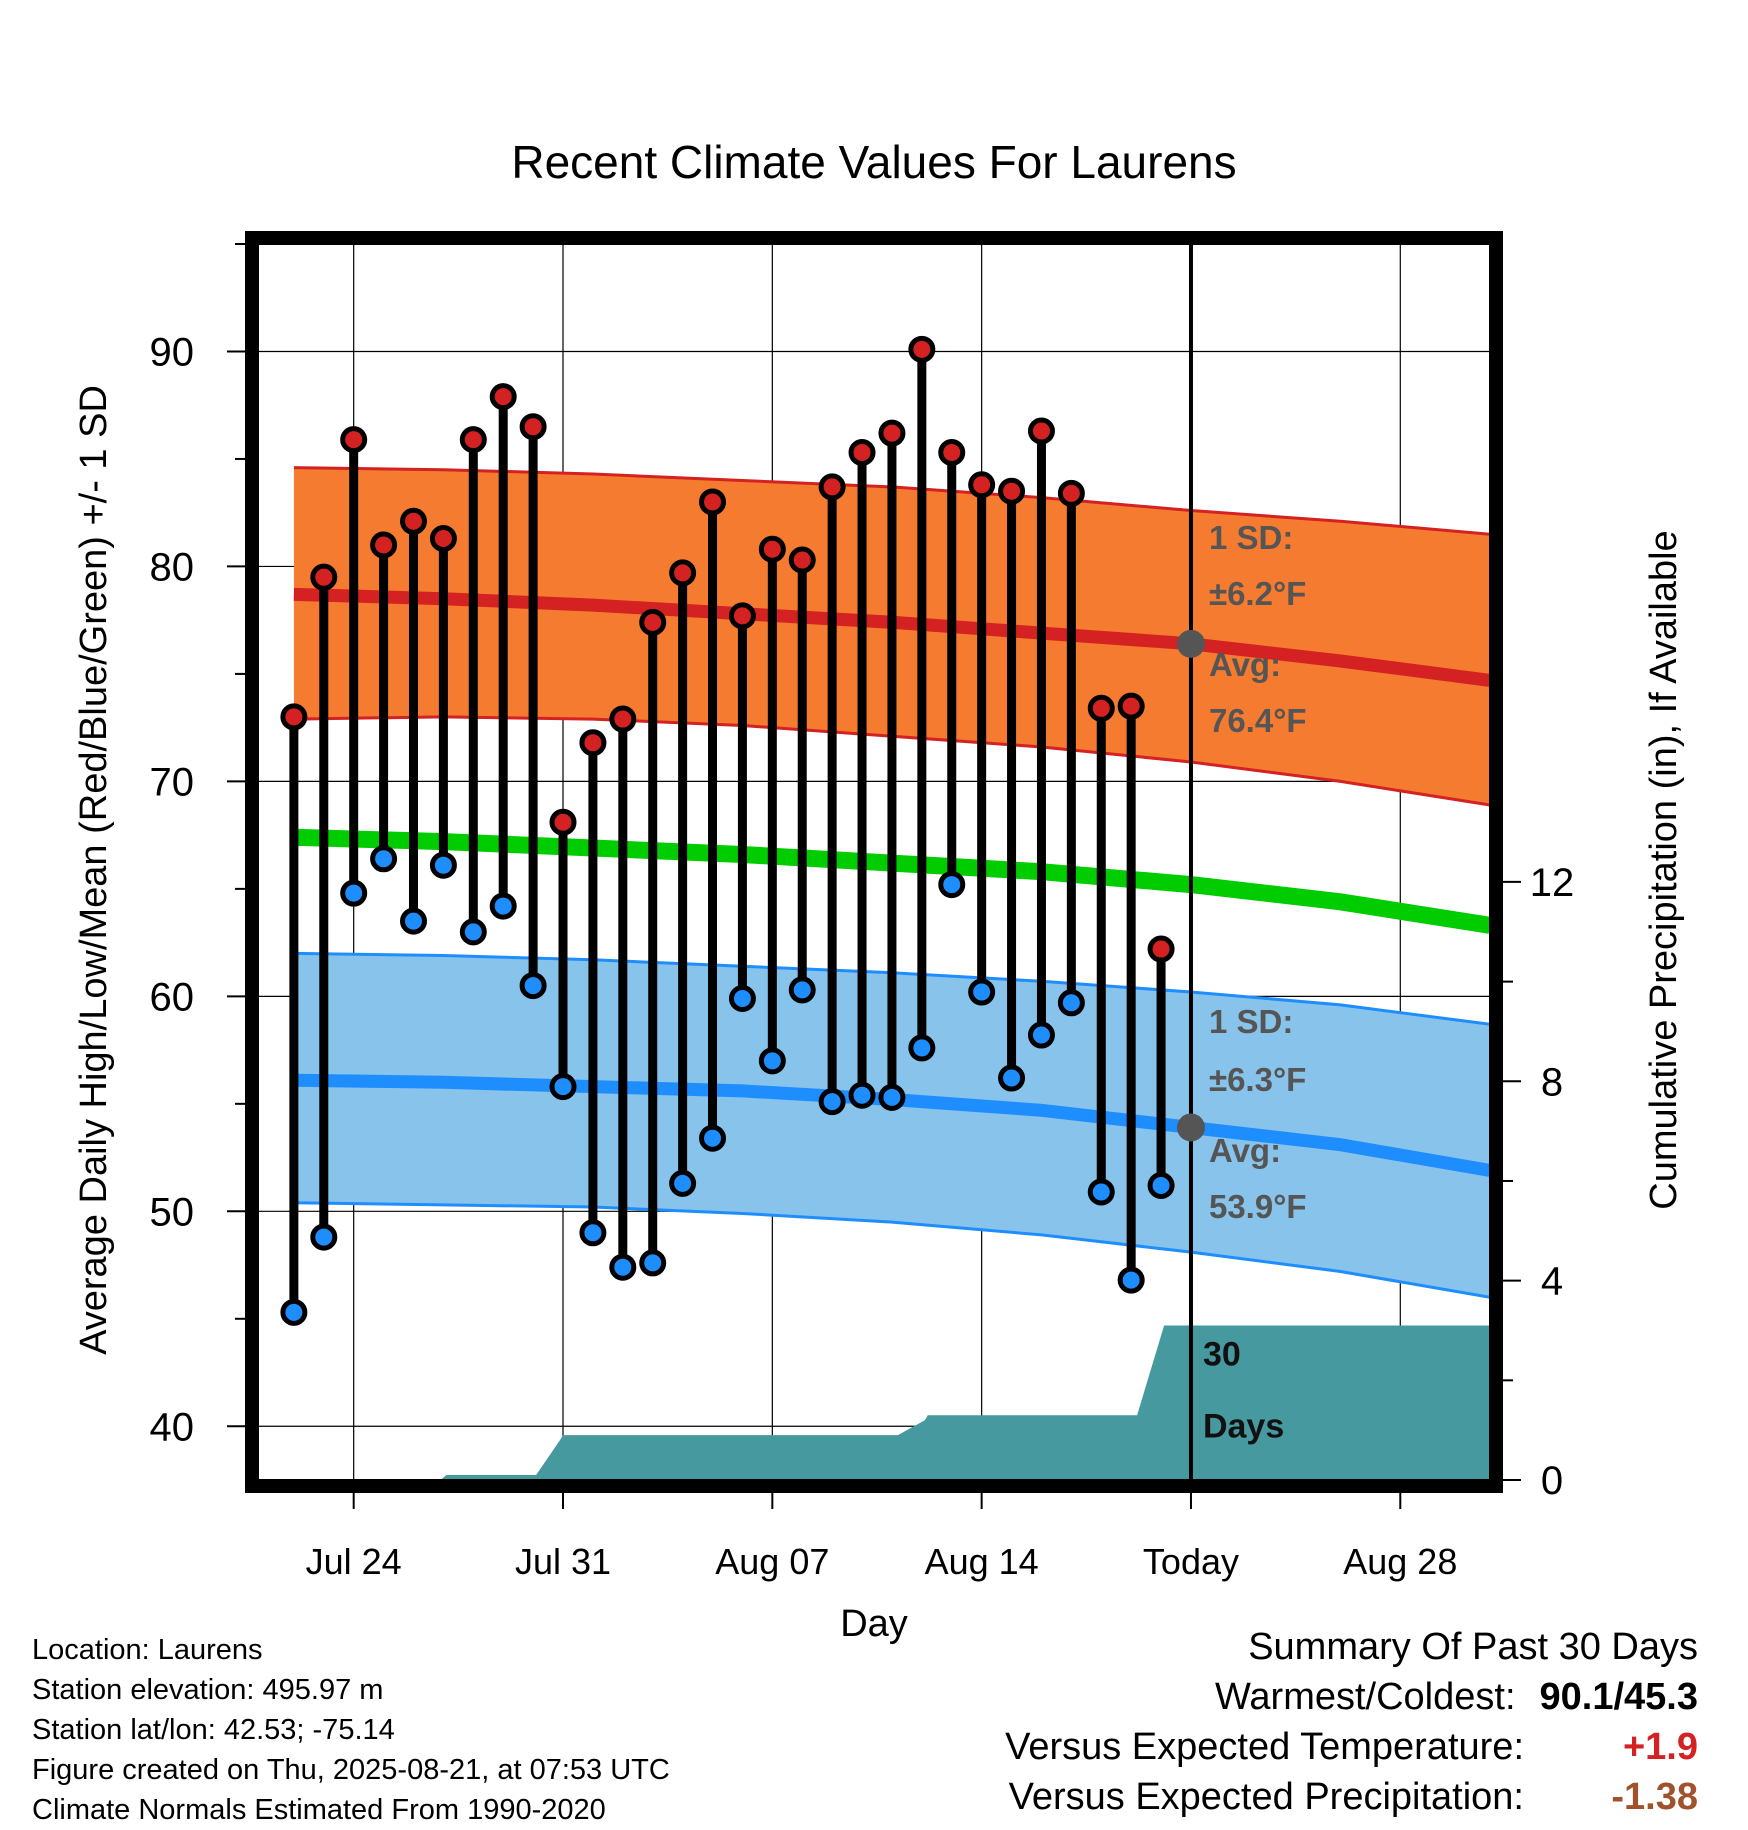 Image resolution: width=1748 pixels, height=1830 pixels. What do you see at coordinates (1258, 720) in the screenshot?
I see `high-avg-value: 76.4°F` at bounding box center [1258, 720].